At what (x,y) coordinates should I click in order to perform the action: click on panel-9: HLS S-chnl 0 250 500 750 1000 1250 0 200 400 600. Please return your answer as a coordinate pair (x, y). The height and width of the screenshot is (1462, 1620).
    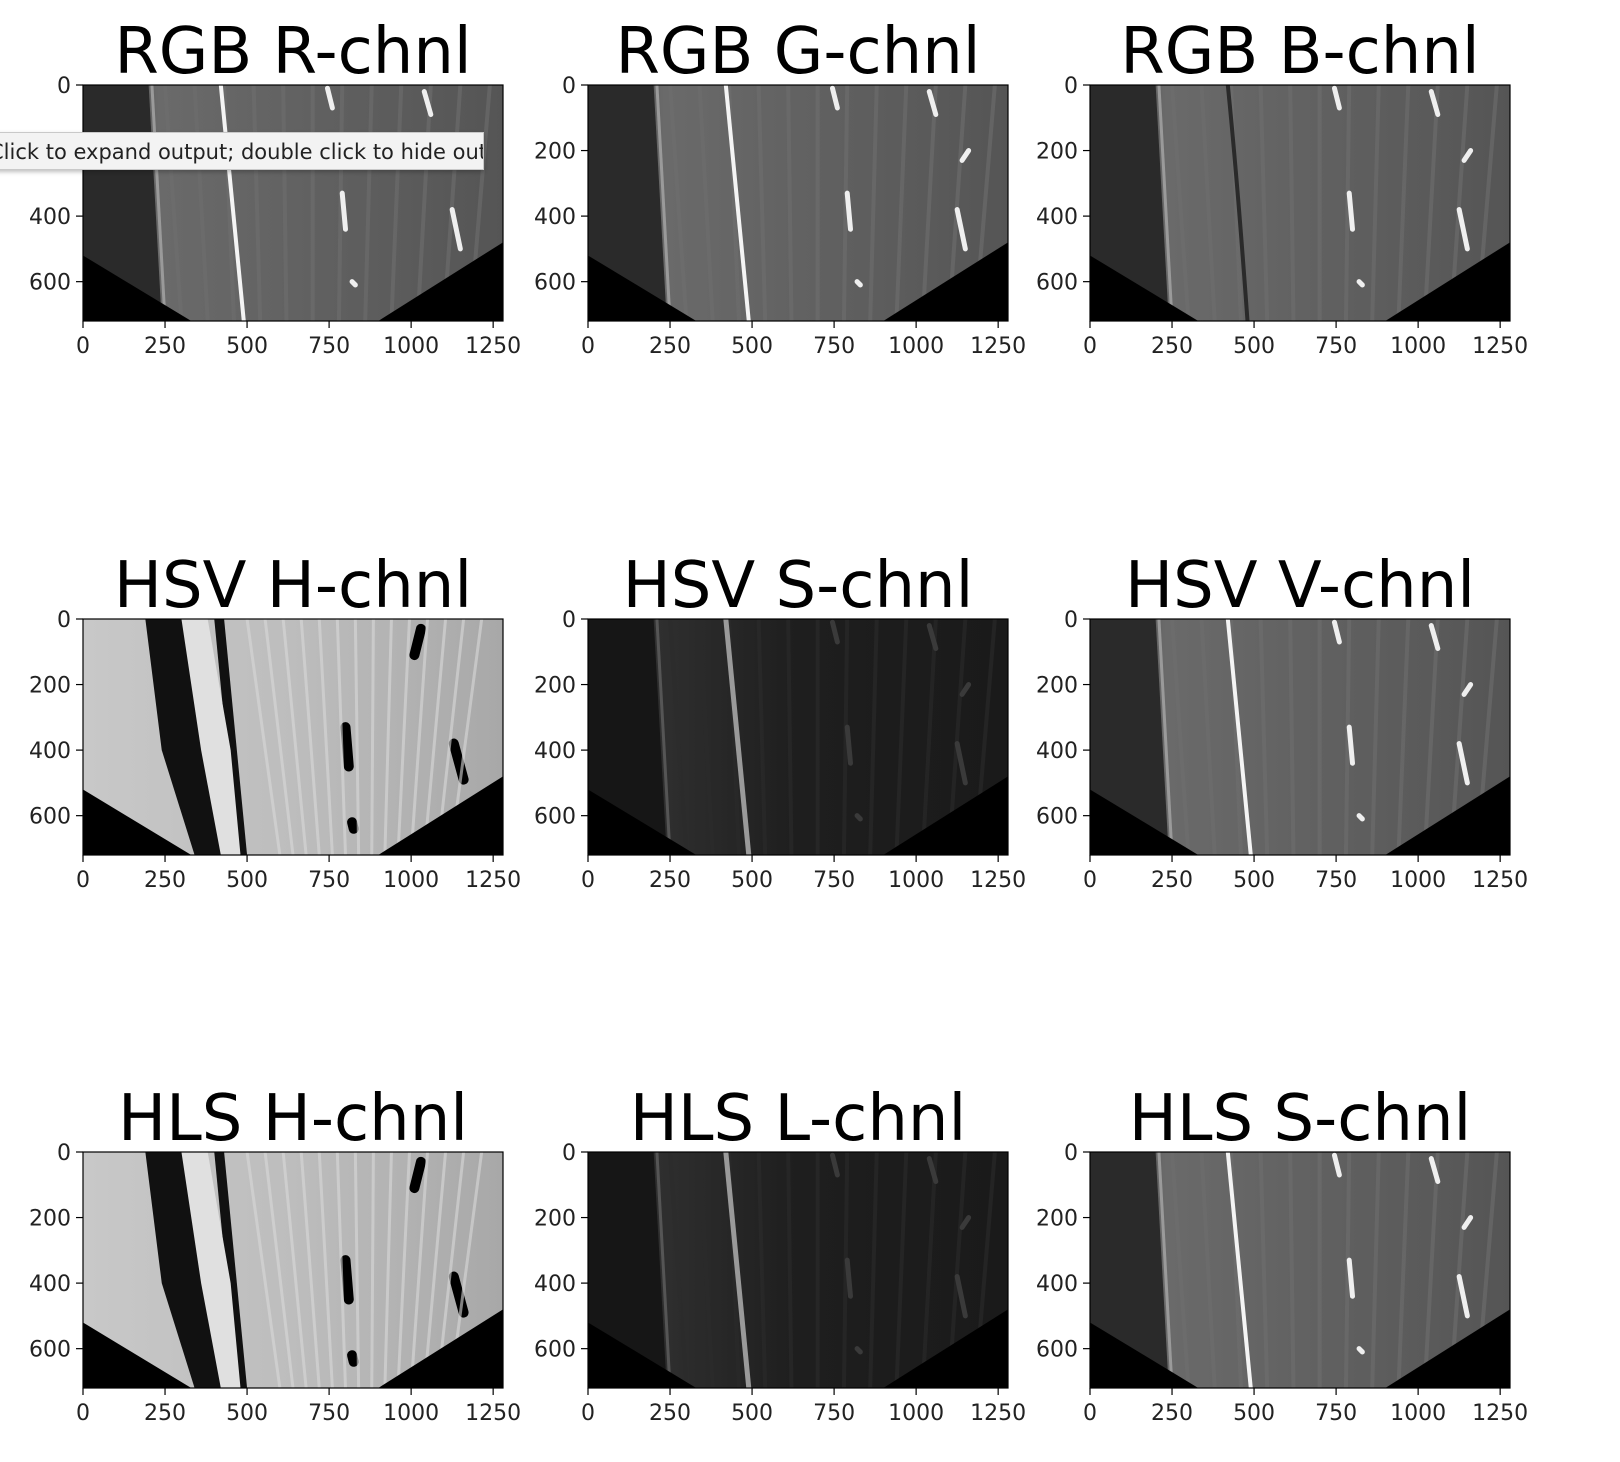
    Looking at the image, I should click on (1282, 1254).